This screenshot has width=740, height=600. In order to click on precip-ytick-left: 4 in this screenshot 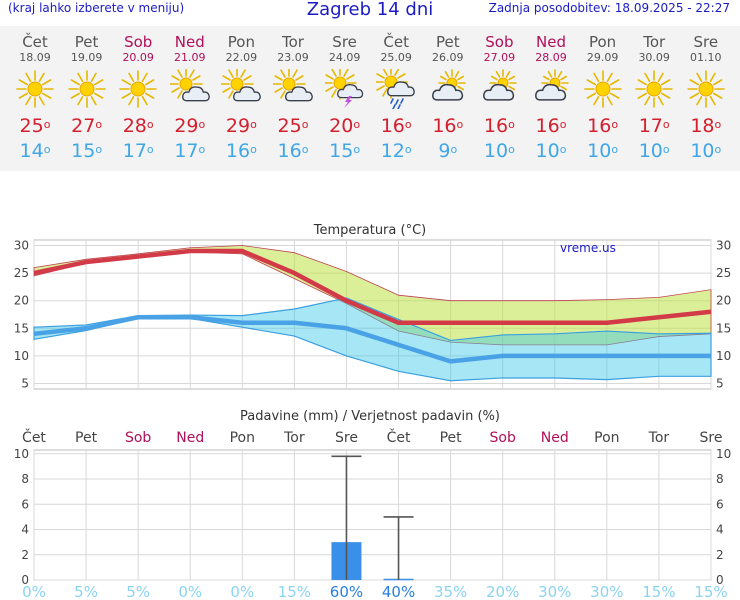, I will do `click(25, 530)`.